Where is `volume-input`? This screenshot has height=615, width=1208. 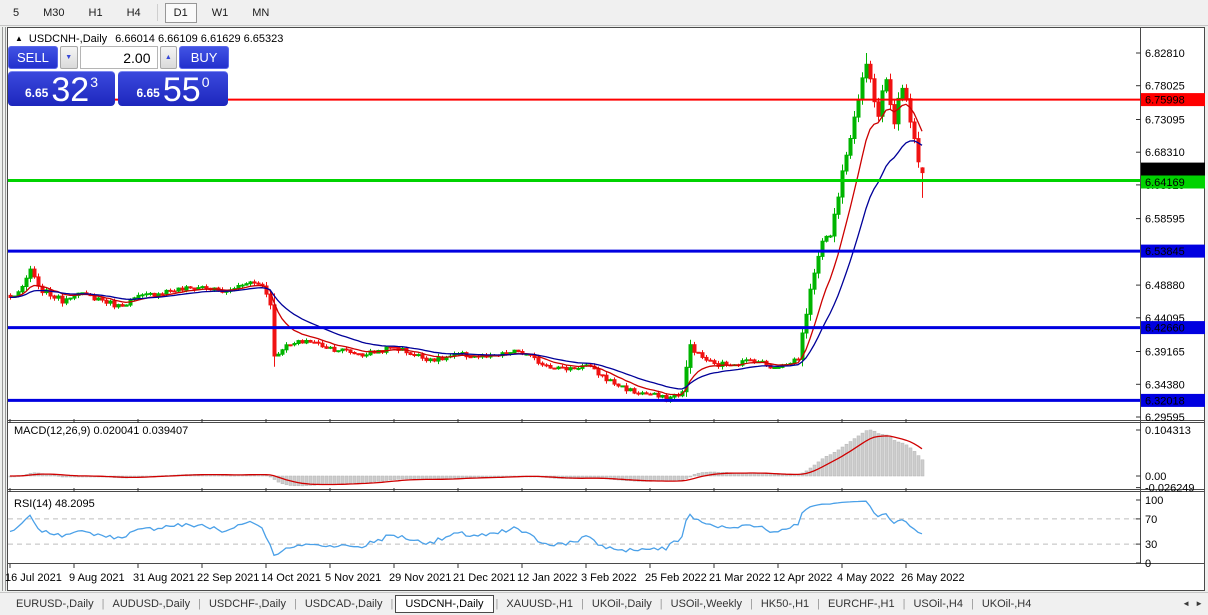
volume-input is located at coordinates (118, 57).